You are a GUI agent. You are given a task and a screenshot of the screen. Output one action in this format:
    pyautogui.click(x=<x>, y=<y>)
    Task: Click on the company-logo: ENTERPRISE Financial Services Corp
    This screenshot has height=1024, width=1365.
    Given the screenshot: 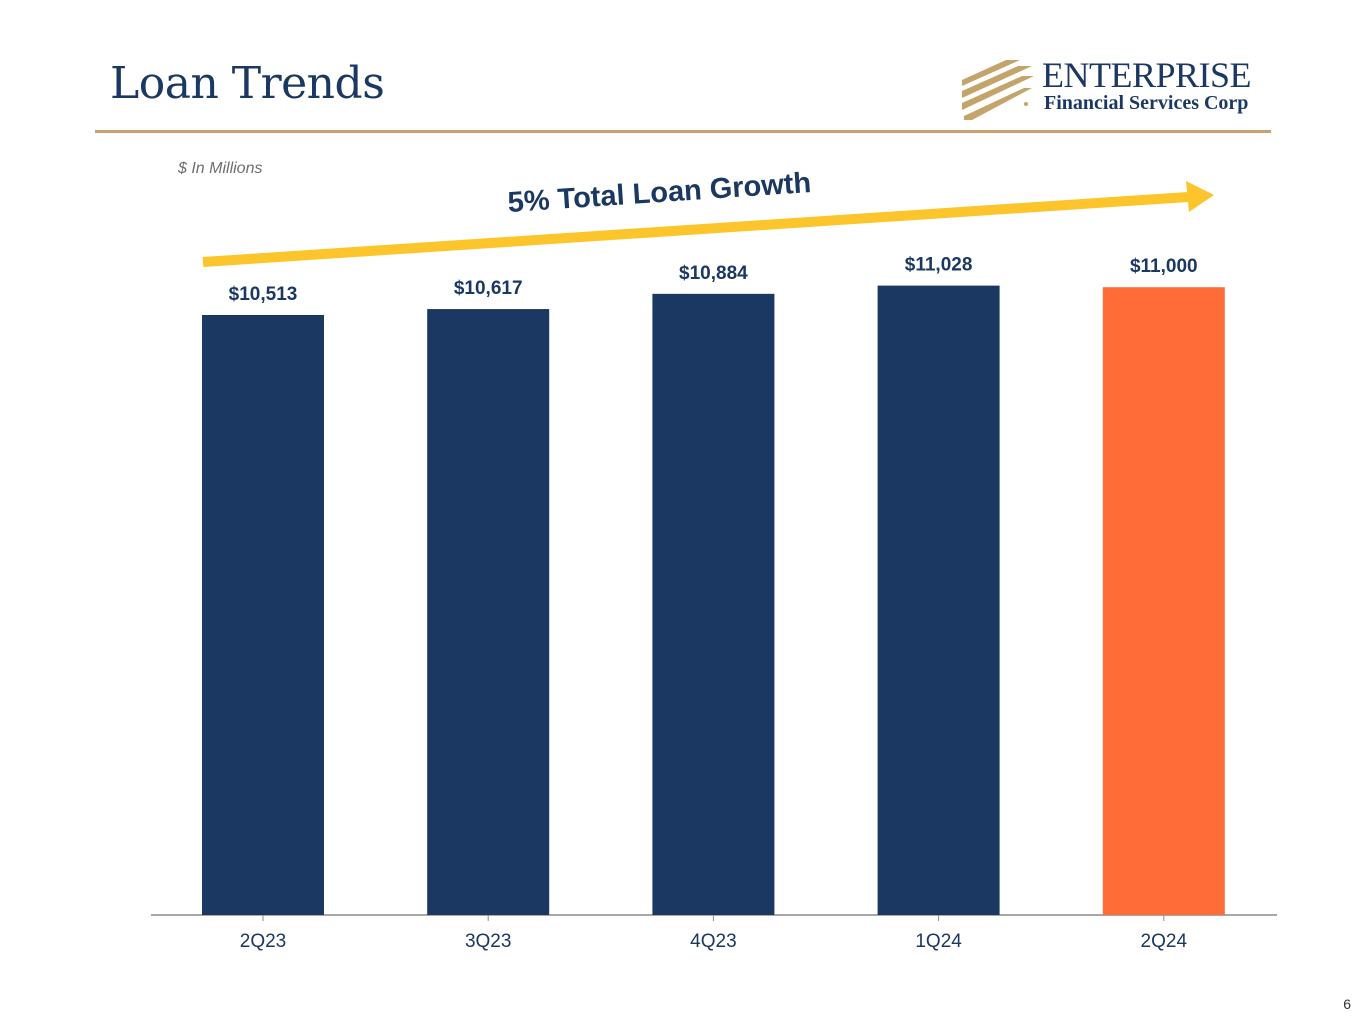 What is the action you would take?
    pyautogui.click(x=1118, y=88)
    